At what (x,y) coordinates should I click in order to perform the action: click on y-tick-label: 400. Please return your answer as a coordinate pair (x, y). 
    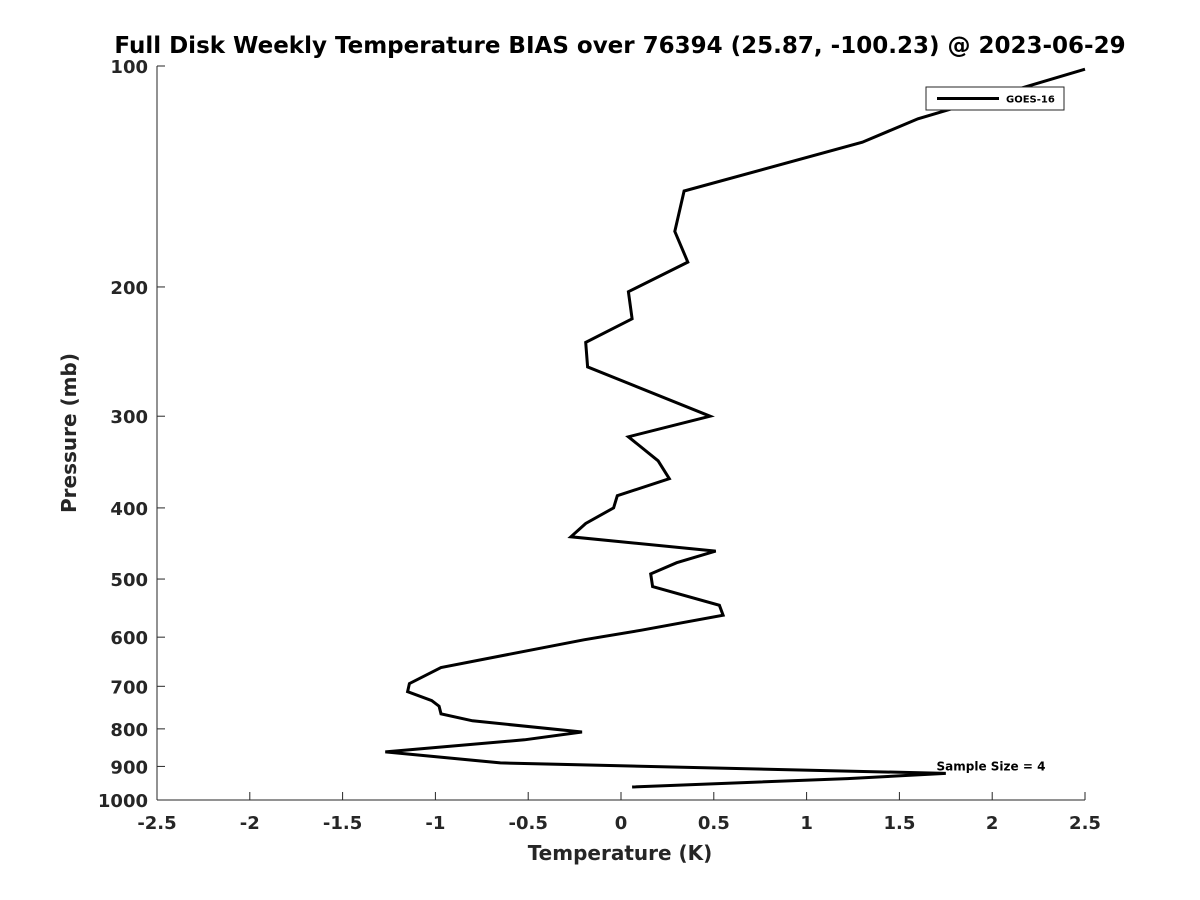
    Looking at the image, I should click on (129, 509).